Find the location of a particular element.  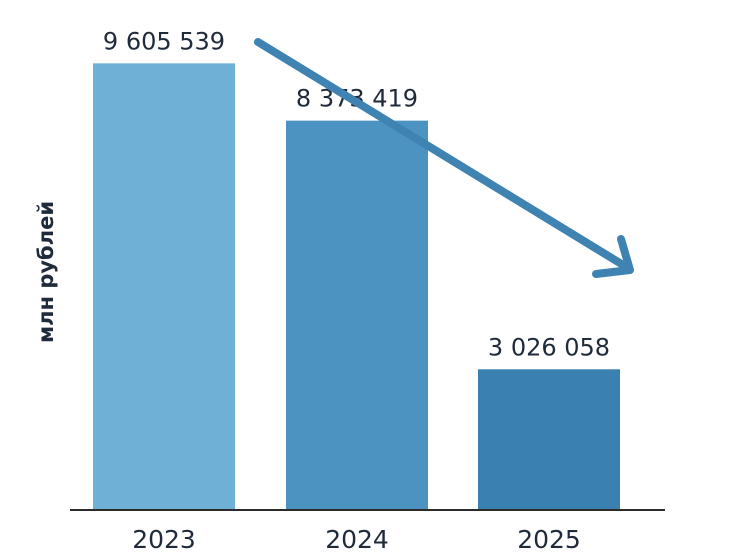

bar-value-label-2025: 3 026 058 is located at coordinates (549, 347).